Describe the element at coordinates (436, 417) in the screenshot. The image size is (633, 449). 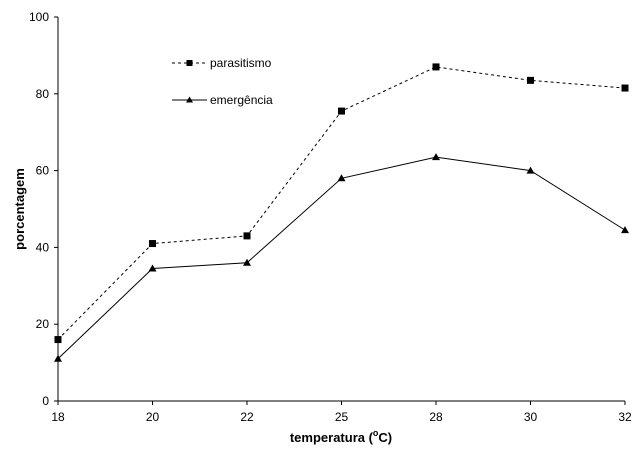
I see `x-tick-label: 28` at that location.